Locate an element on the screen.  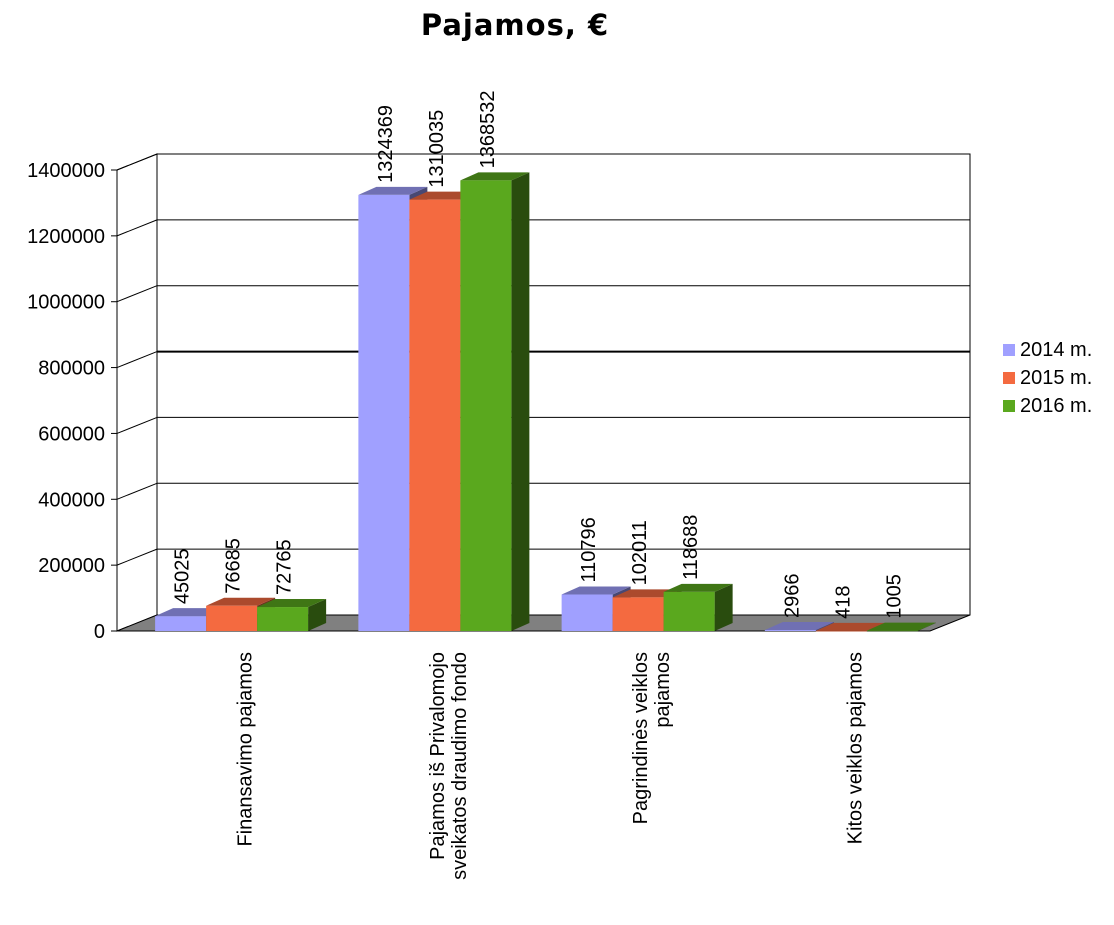
y-tick-label: 1200000 is located at coordinates (66, 237).